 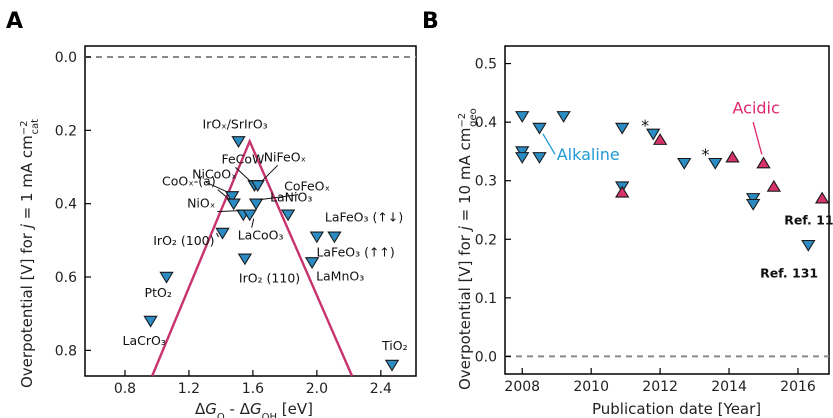 What do you see at coordinates (486, 357) in the screenshot?
I see `chart-b-ytick-label: 0.0` at bounding box center [486, 357].